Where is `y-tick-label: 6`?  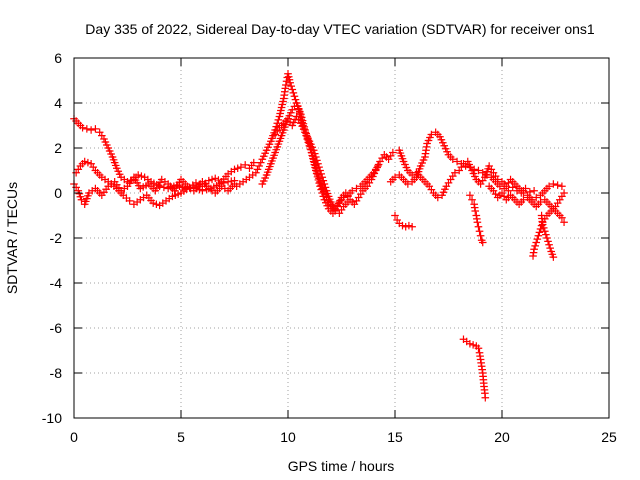
y-tick-label: 6 is located at coordinates (58, 58).